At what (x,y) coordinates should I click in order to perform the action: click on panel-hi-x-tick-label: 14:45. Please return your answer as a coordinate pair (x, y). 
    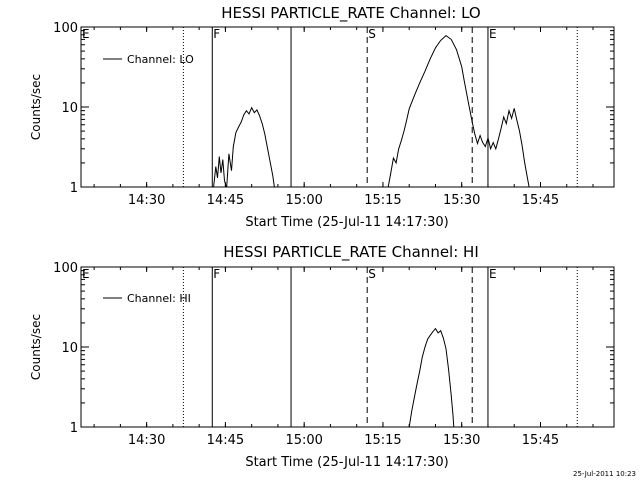
    Looking at the image, I should click on (225, 440).